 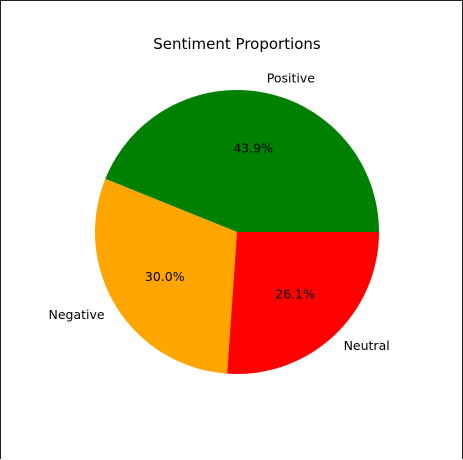 What do you see at coordinates (303, 303) in the screenshot?
I see `pie-slice-neutral` at bounding box center [303, 303].